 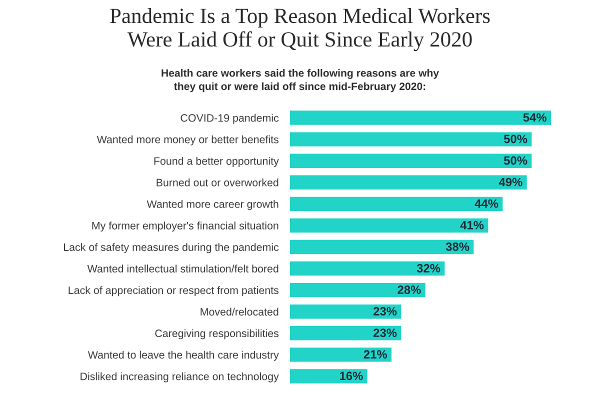 I want to click on data-label: 32%, so click(x=428, y=268).